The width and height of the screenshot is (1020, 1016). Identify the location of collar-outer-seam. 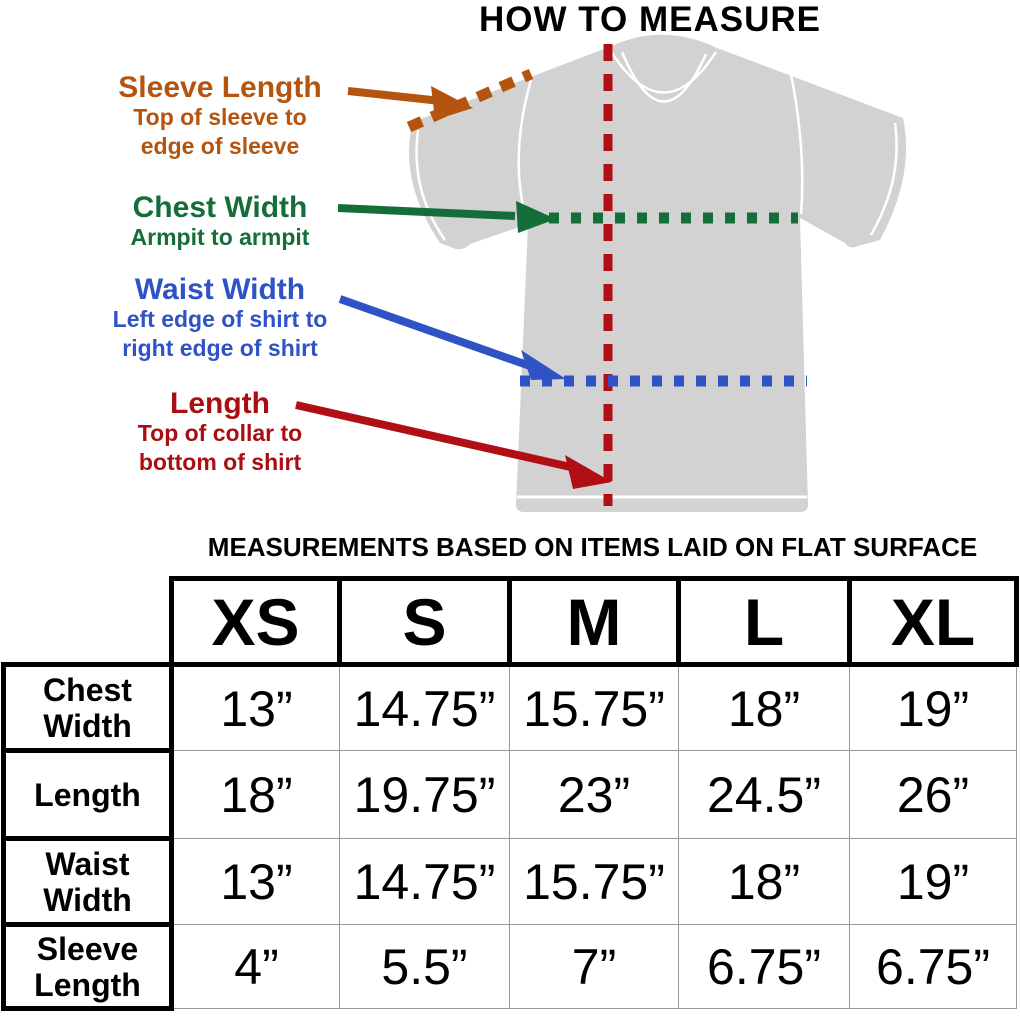
(663, 71).